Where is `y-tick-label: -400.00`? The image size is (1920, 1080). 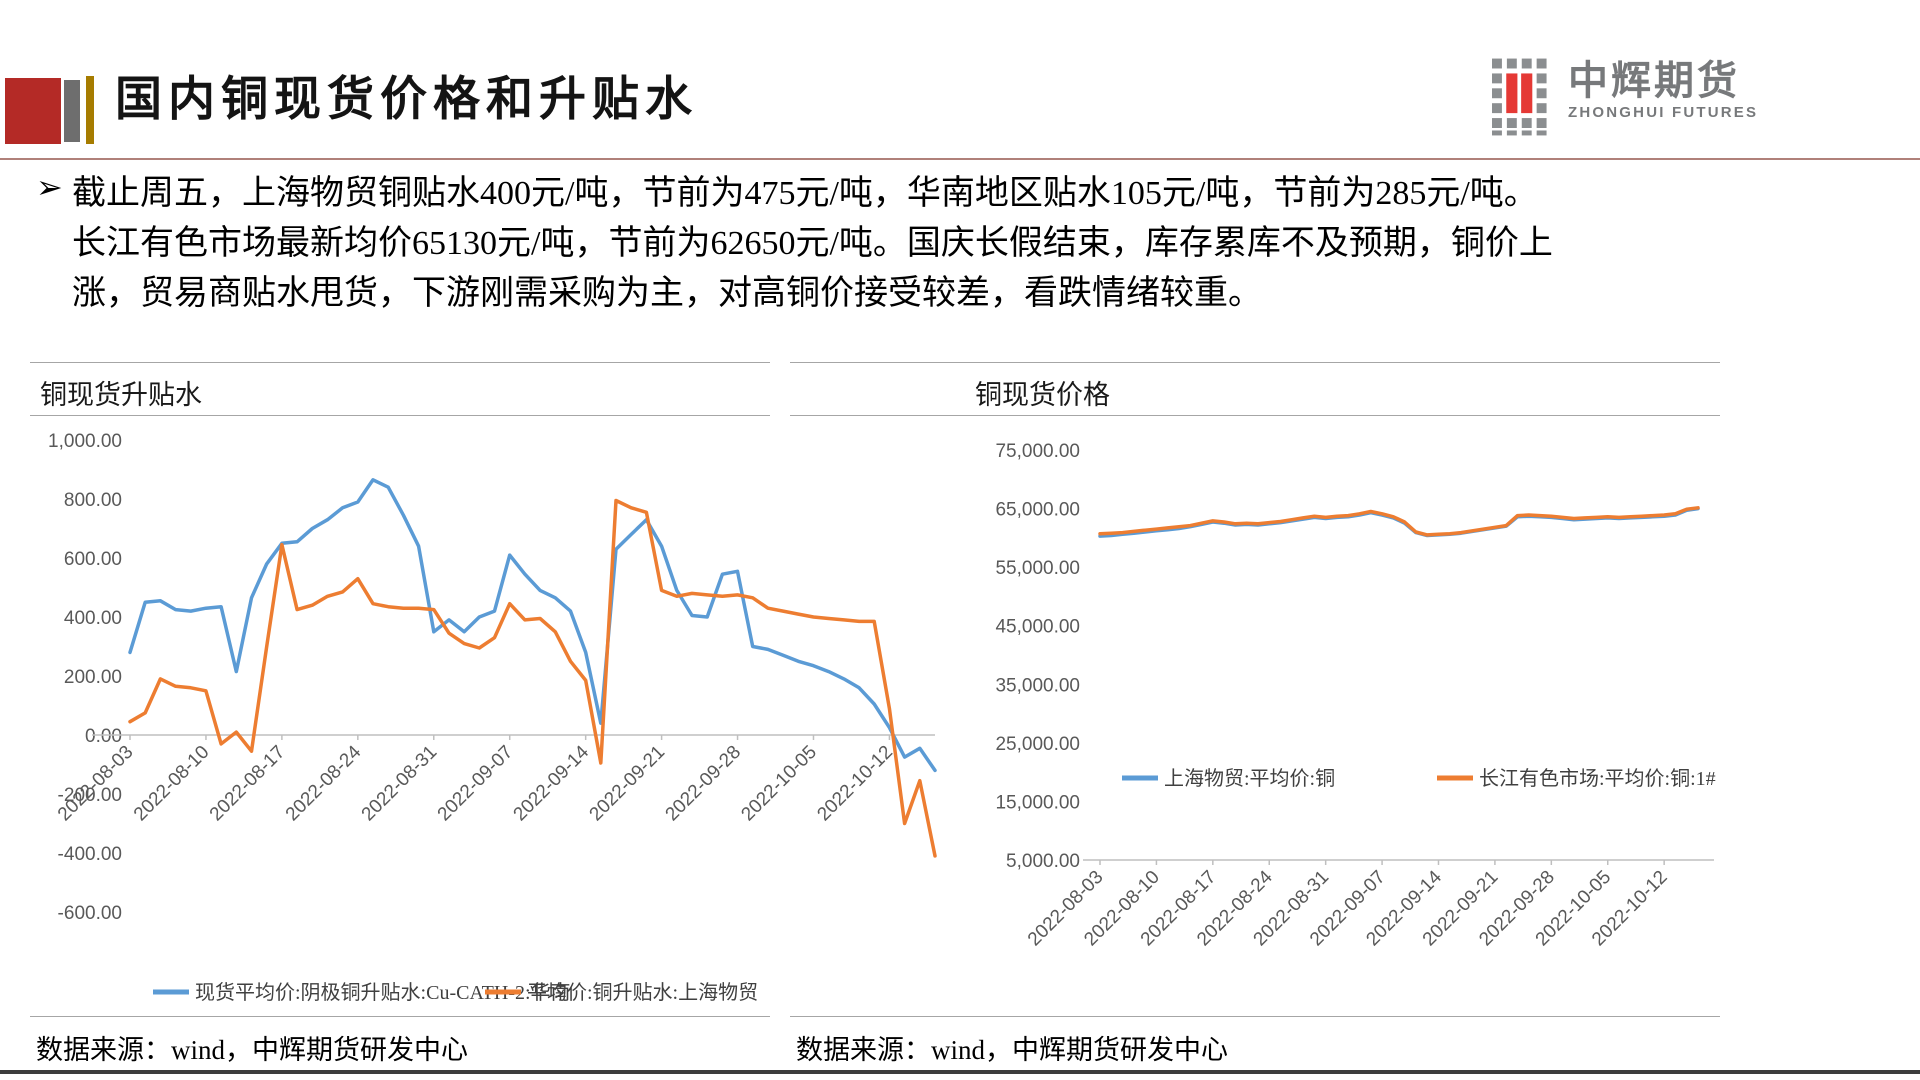
y-tick-label: -400.00 is located at coordinates (90, 854).